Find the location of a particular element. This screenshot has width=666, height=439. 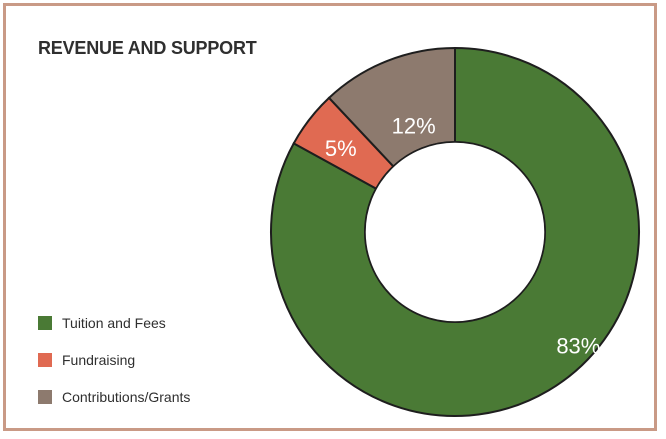

legend-label-contributions-grants: Contributions/Grants is located at coordinates (126, 397).